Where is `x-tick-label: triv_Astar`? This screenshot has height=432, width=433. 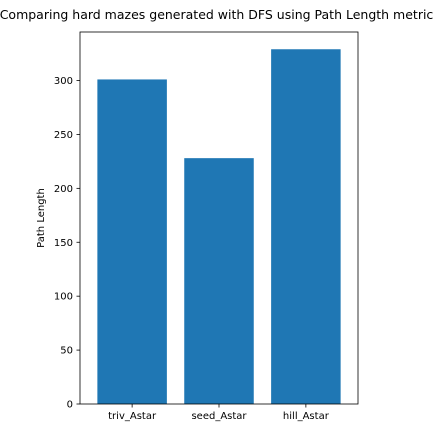
x-tick-label: triv_Astar is located at coordinates (132, 416).